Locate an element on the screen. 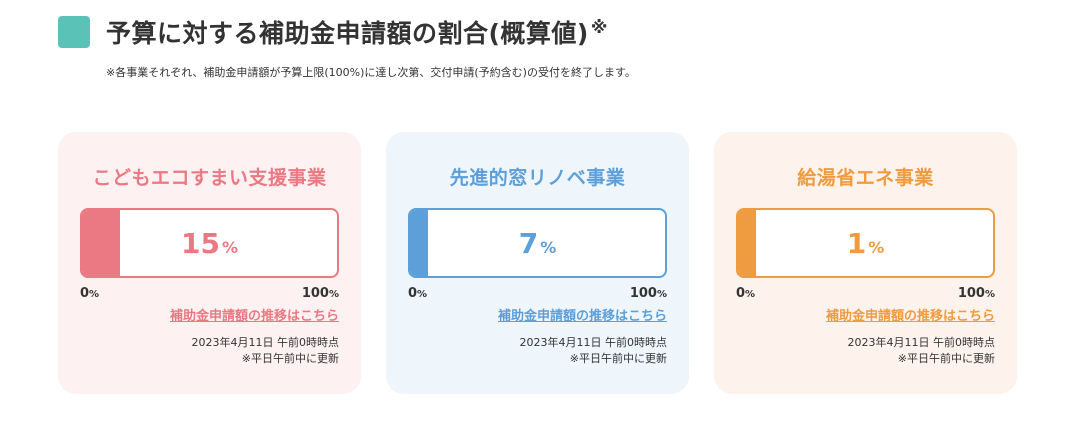 This screenshot has width=1089, height=429. card-title: 先進的窓リノベ事業 is located at coordinates (537, 178).